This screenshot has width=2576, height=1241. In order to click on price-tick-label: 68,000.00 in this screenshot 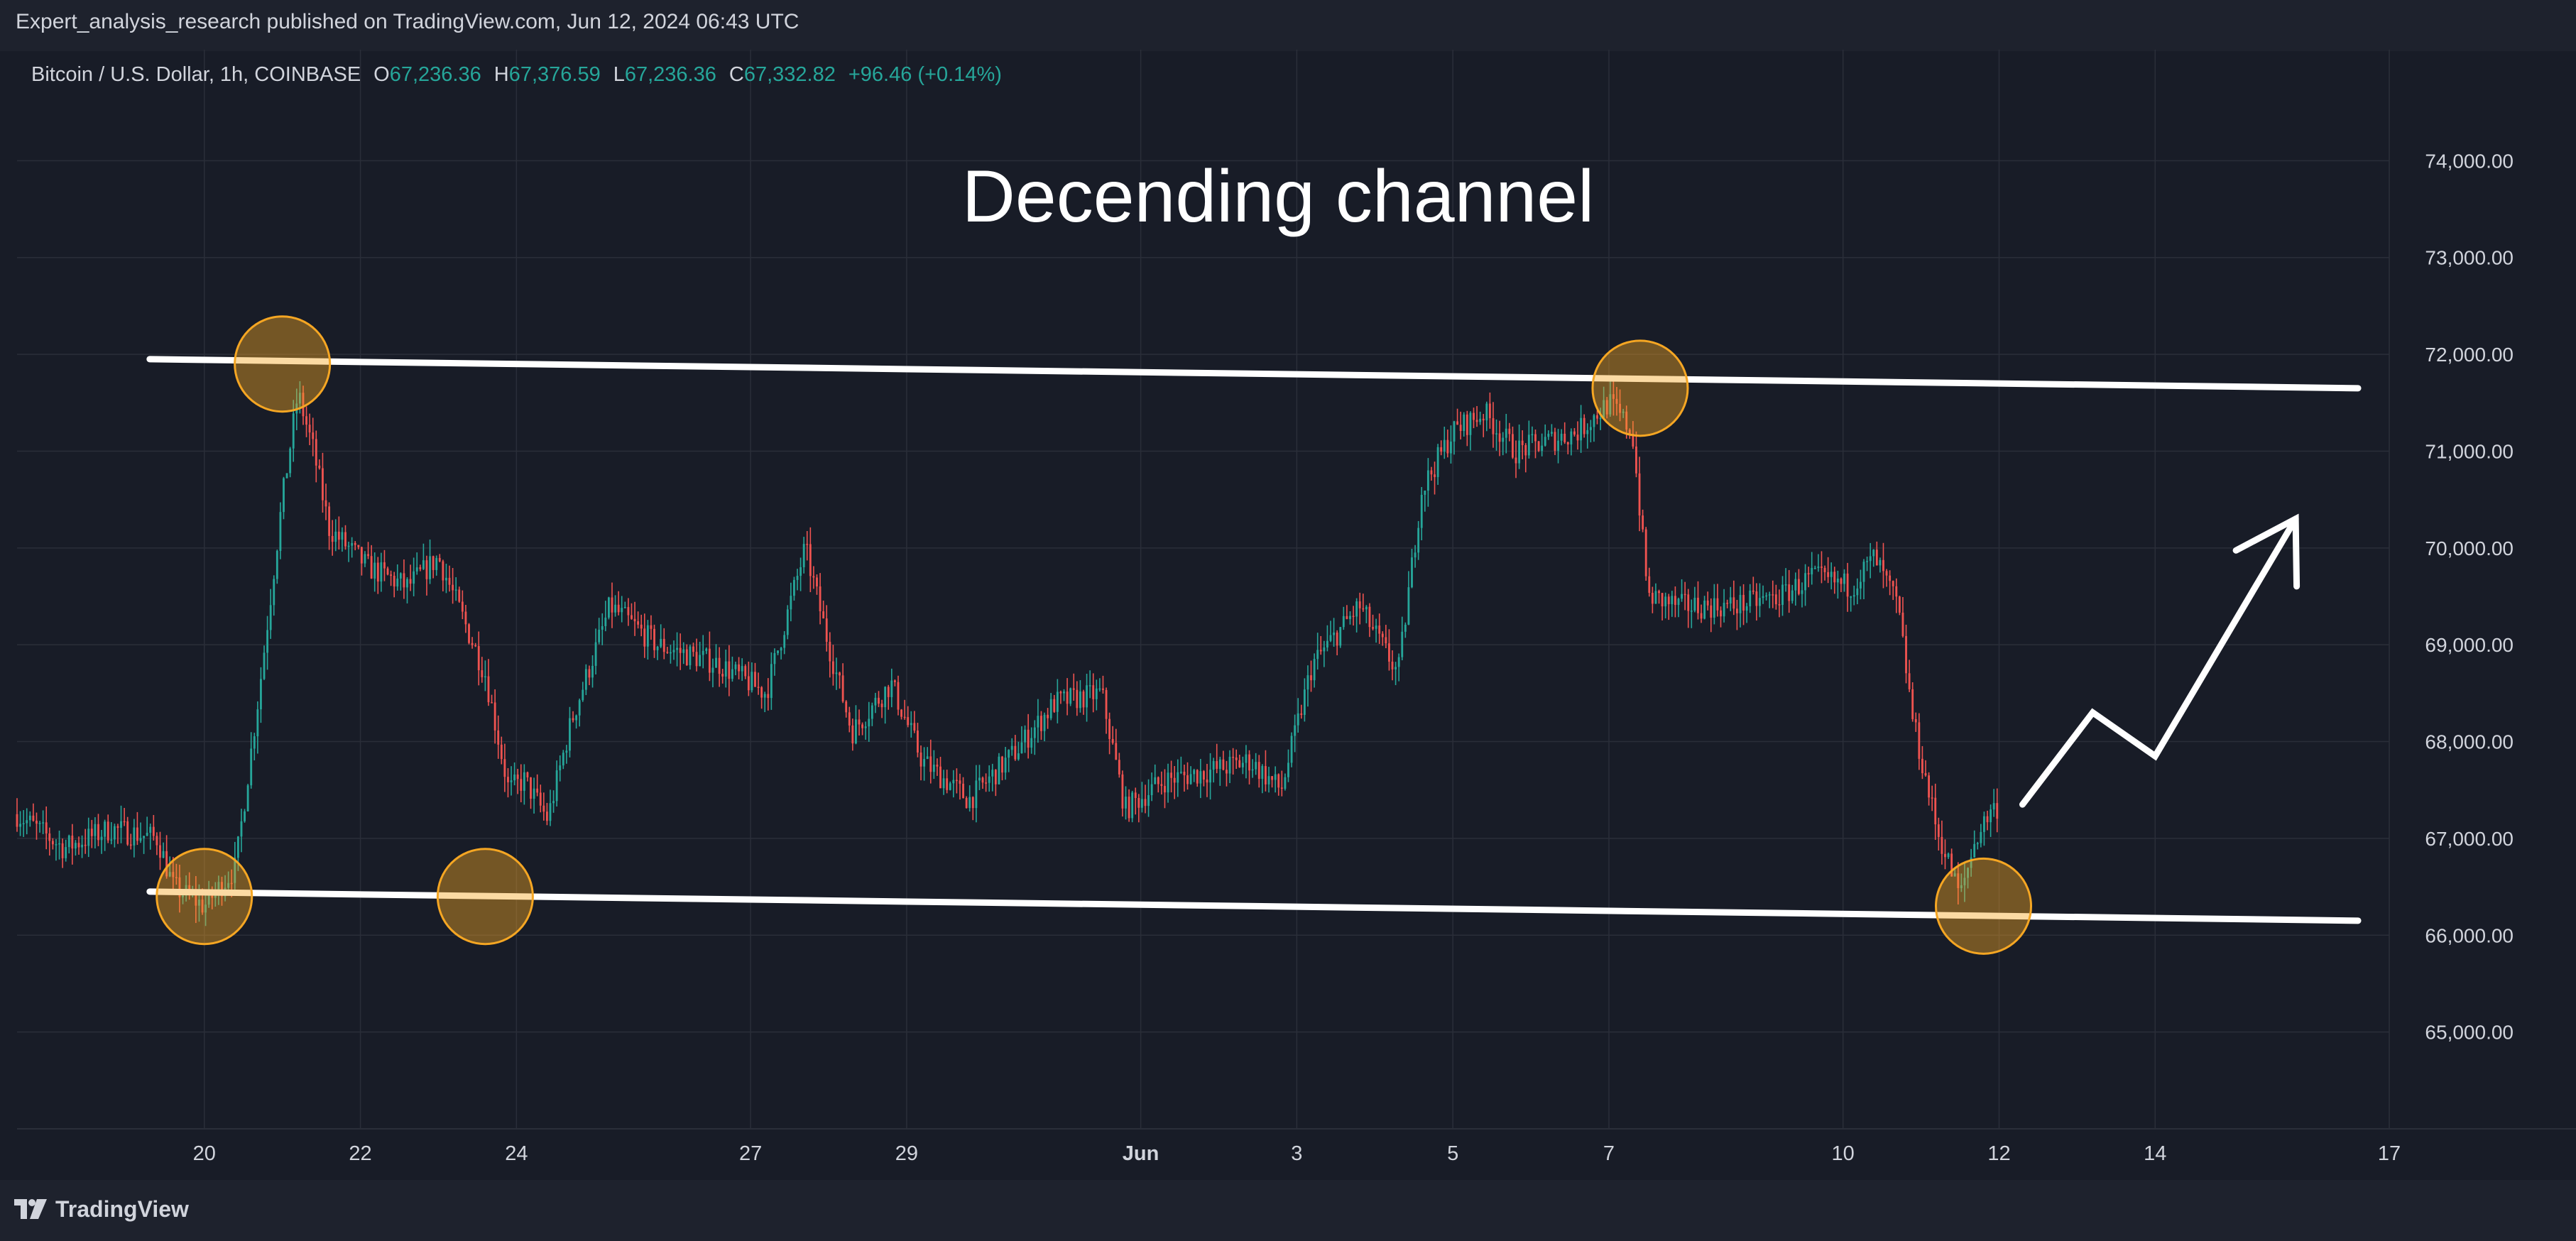, I will do `click(2469, 742)`.